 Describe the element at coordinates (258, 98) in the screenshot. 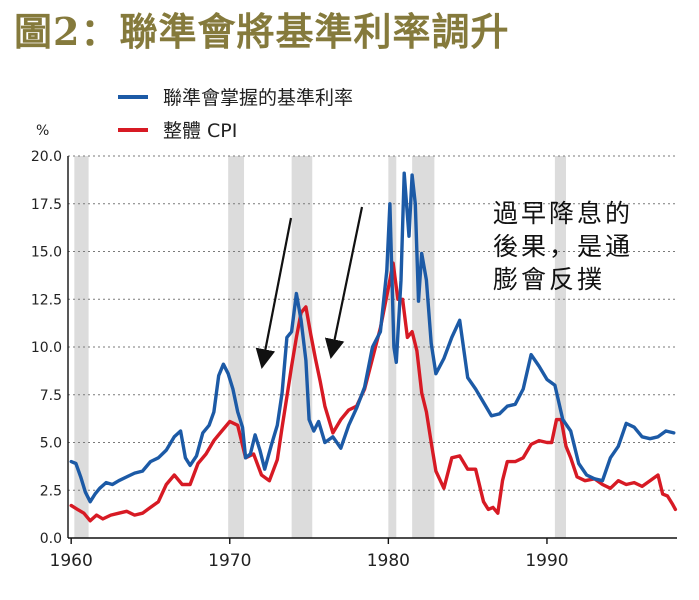

I see `legend-label-fed-rate: 聯準會掌握的基準利率` at that location.